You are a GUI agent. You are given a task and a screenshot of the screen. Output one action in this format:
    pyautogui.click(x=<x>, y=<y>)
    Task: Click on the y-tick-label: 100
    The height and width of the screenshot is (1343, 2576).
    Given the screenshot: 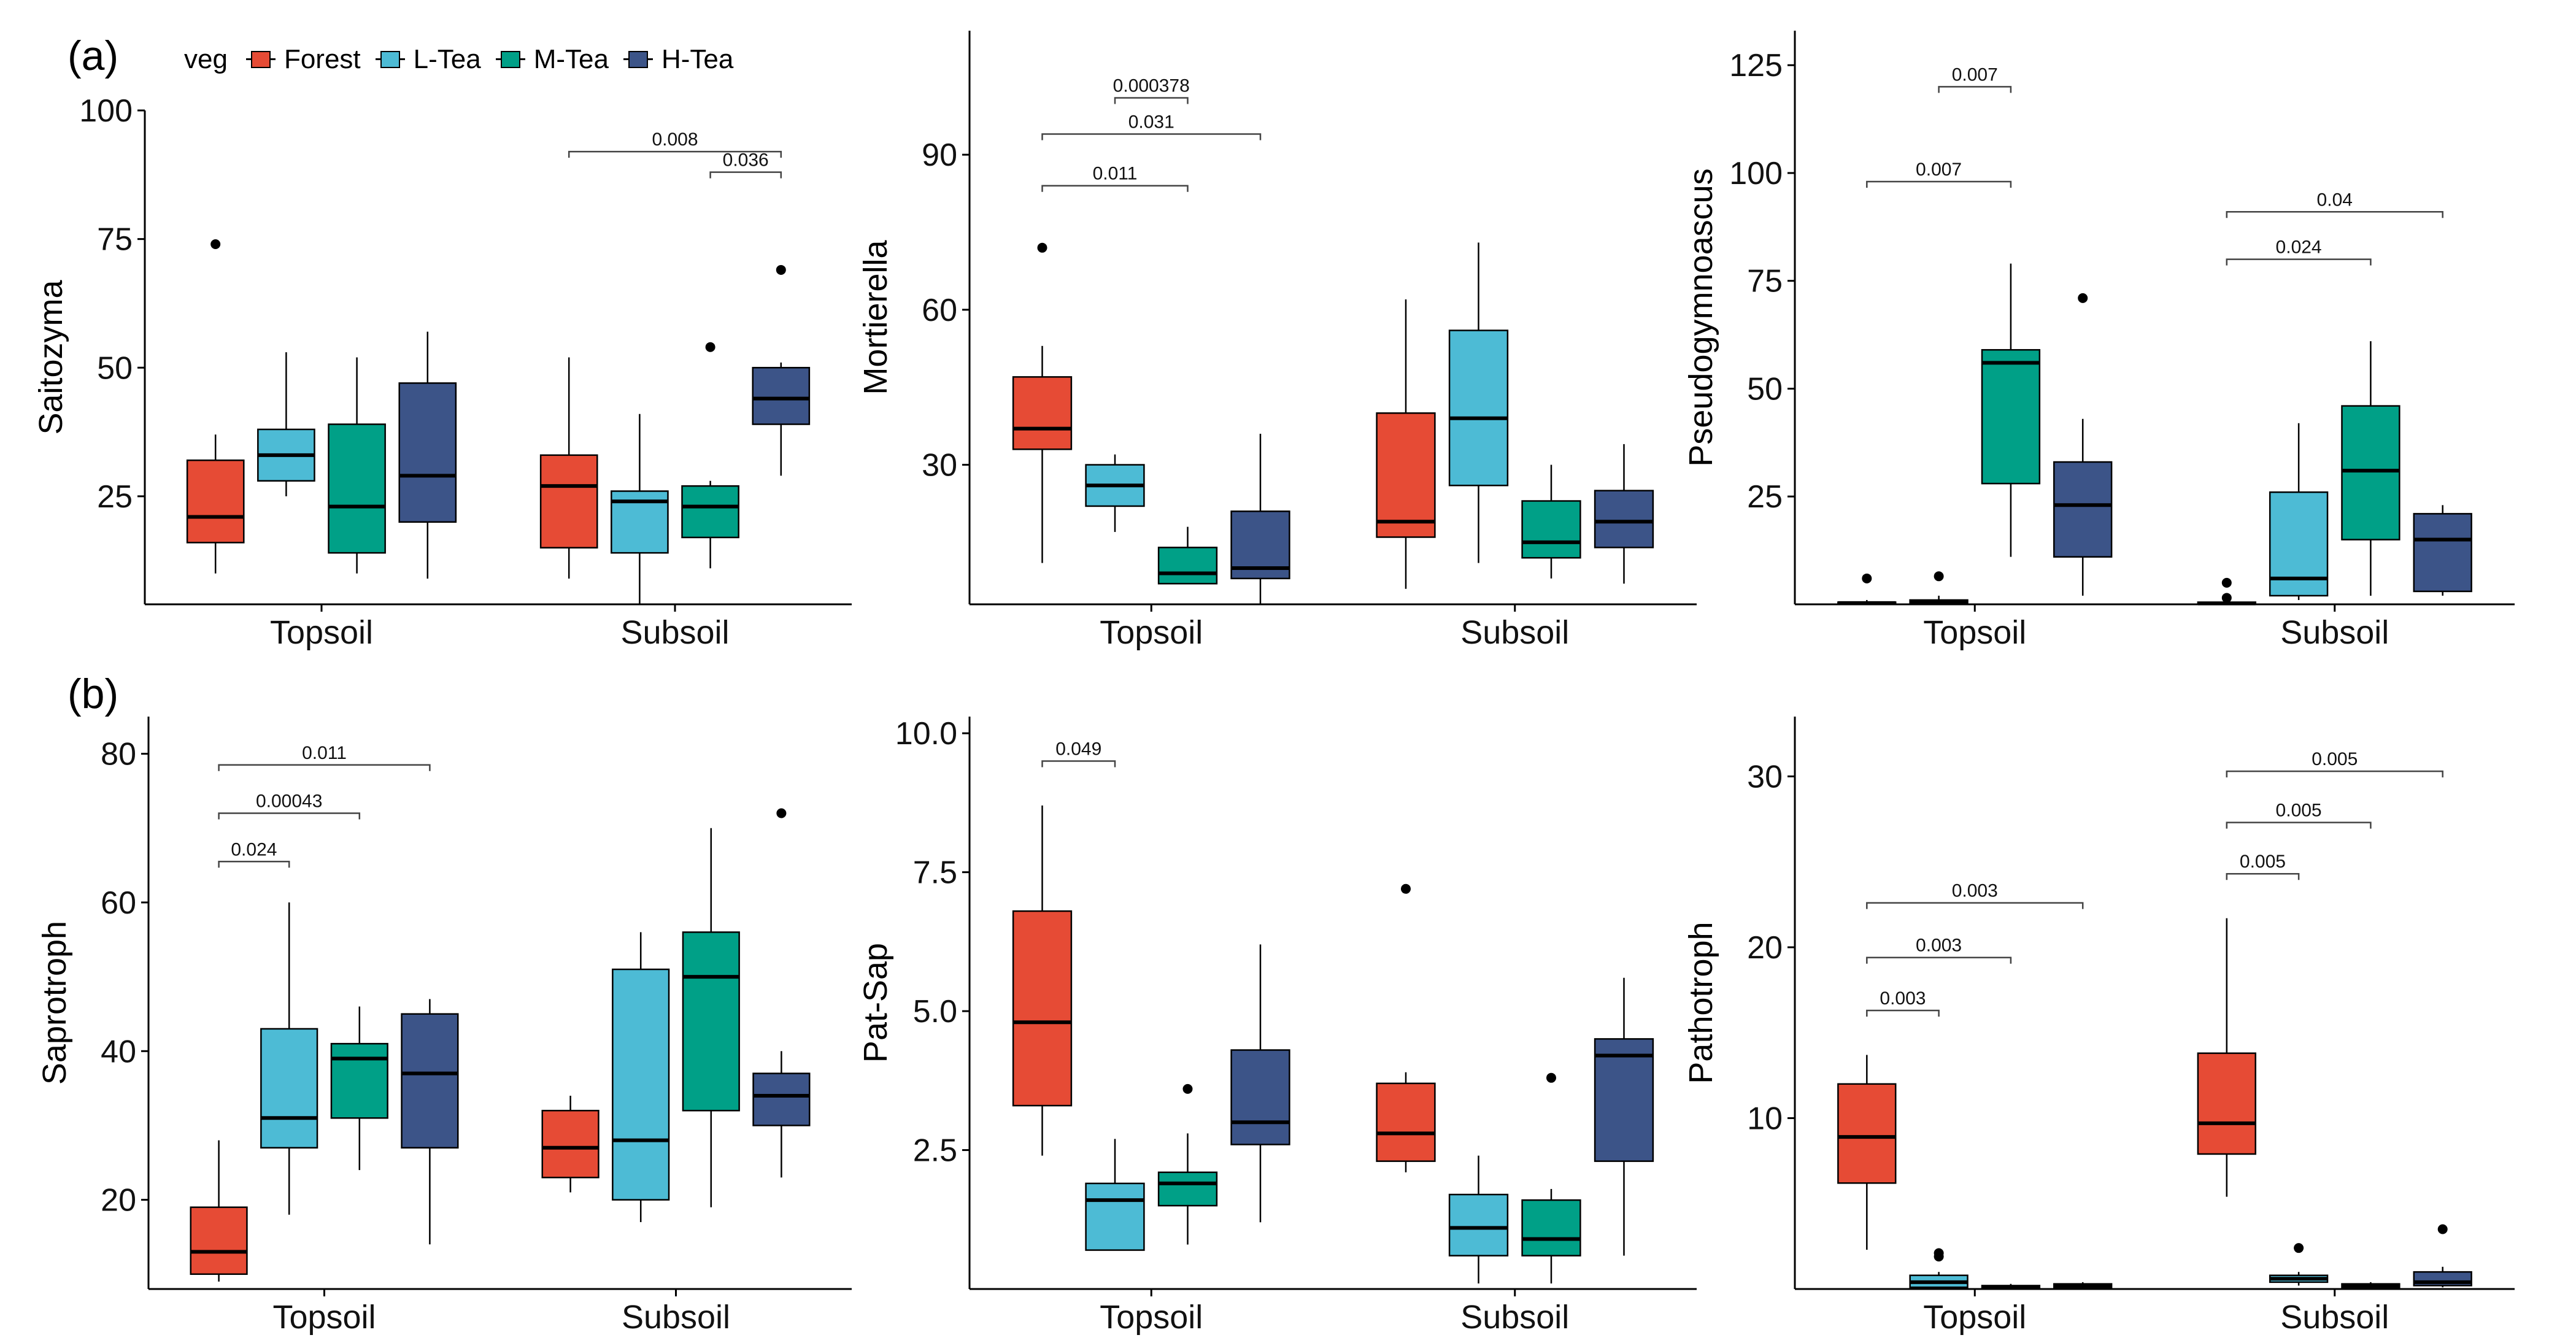 What is the action you would take?
    pyautogui.click(x=1756, y=173)
    